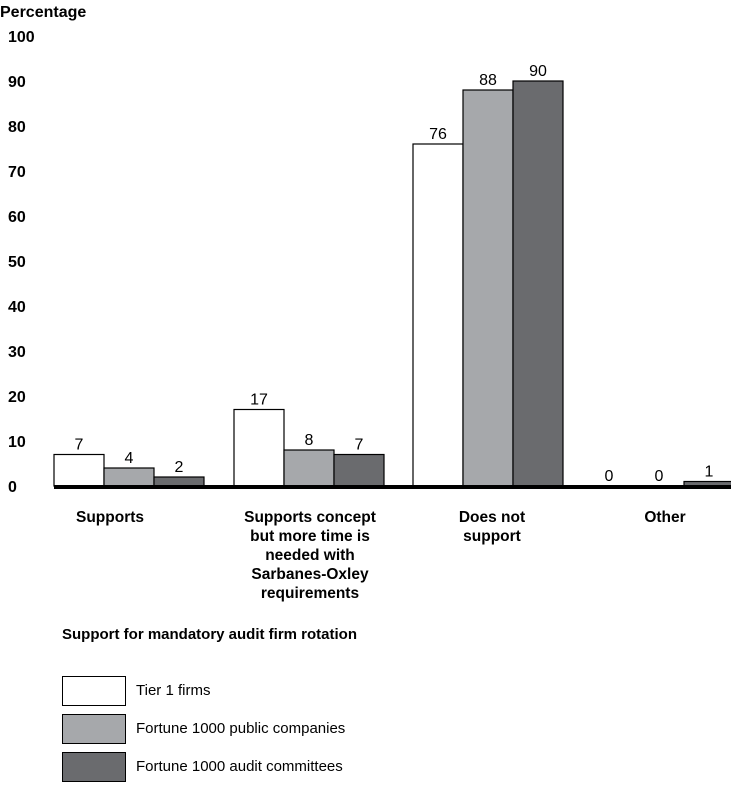 This screenshot has height=785, width=731. Describe the element at coordinates (17, 127) in the screenshot. I see `y-tick-label: 80` at that location.